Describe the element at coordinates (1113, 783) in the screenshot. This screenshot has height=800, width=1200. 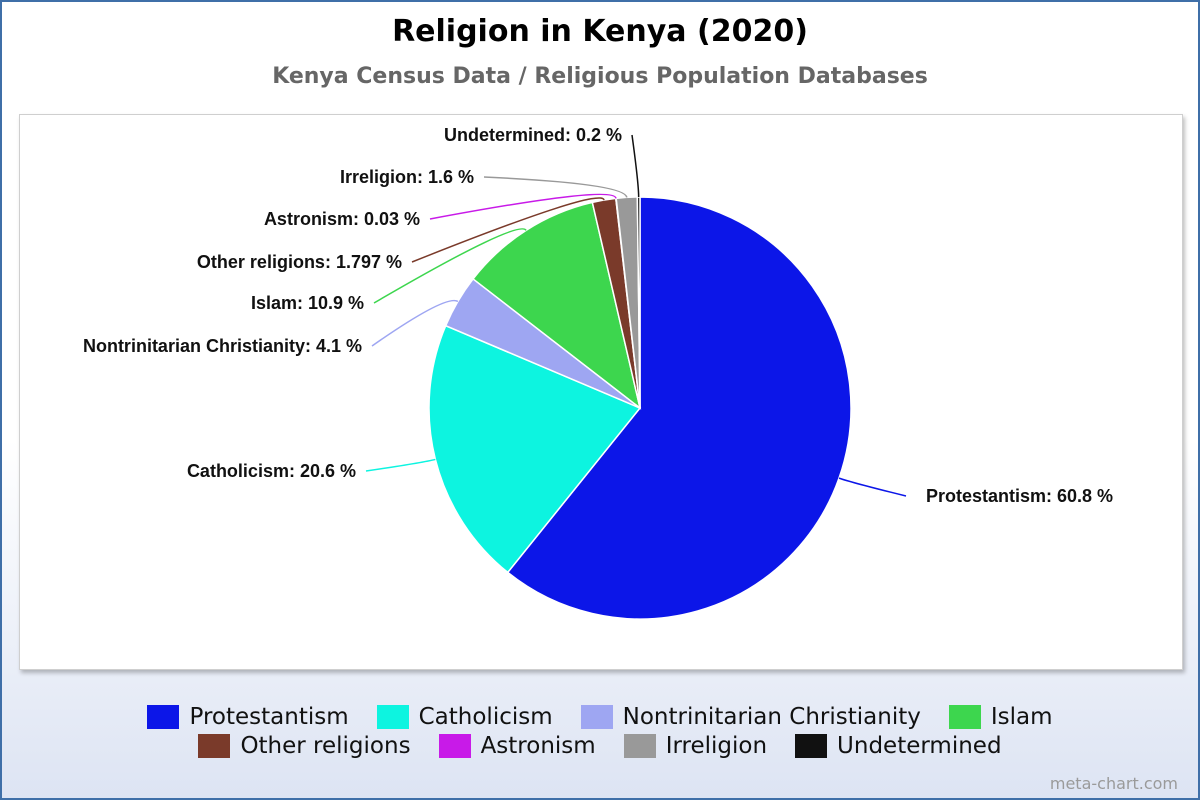
I see `footer-credit: meta-chart.com` at that location.